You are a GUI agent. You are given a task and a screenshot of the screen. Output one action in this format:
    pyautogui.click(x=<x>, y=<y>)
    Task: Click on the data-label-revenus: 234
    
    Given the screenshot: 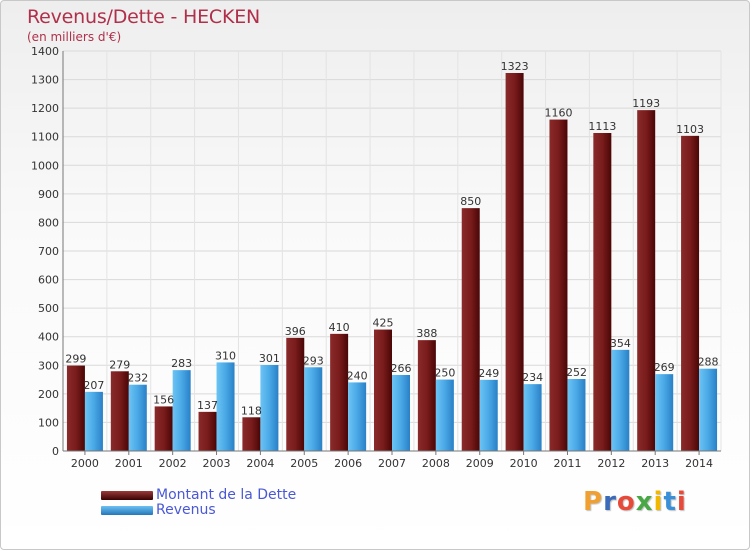 What is the action you would take?
    pyautogui.click(x=532, y=377)
    